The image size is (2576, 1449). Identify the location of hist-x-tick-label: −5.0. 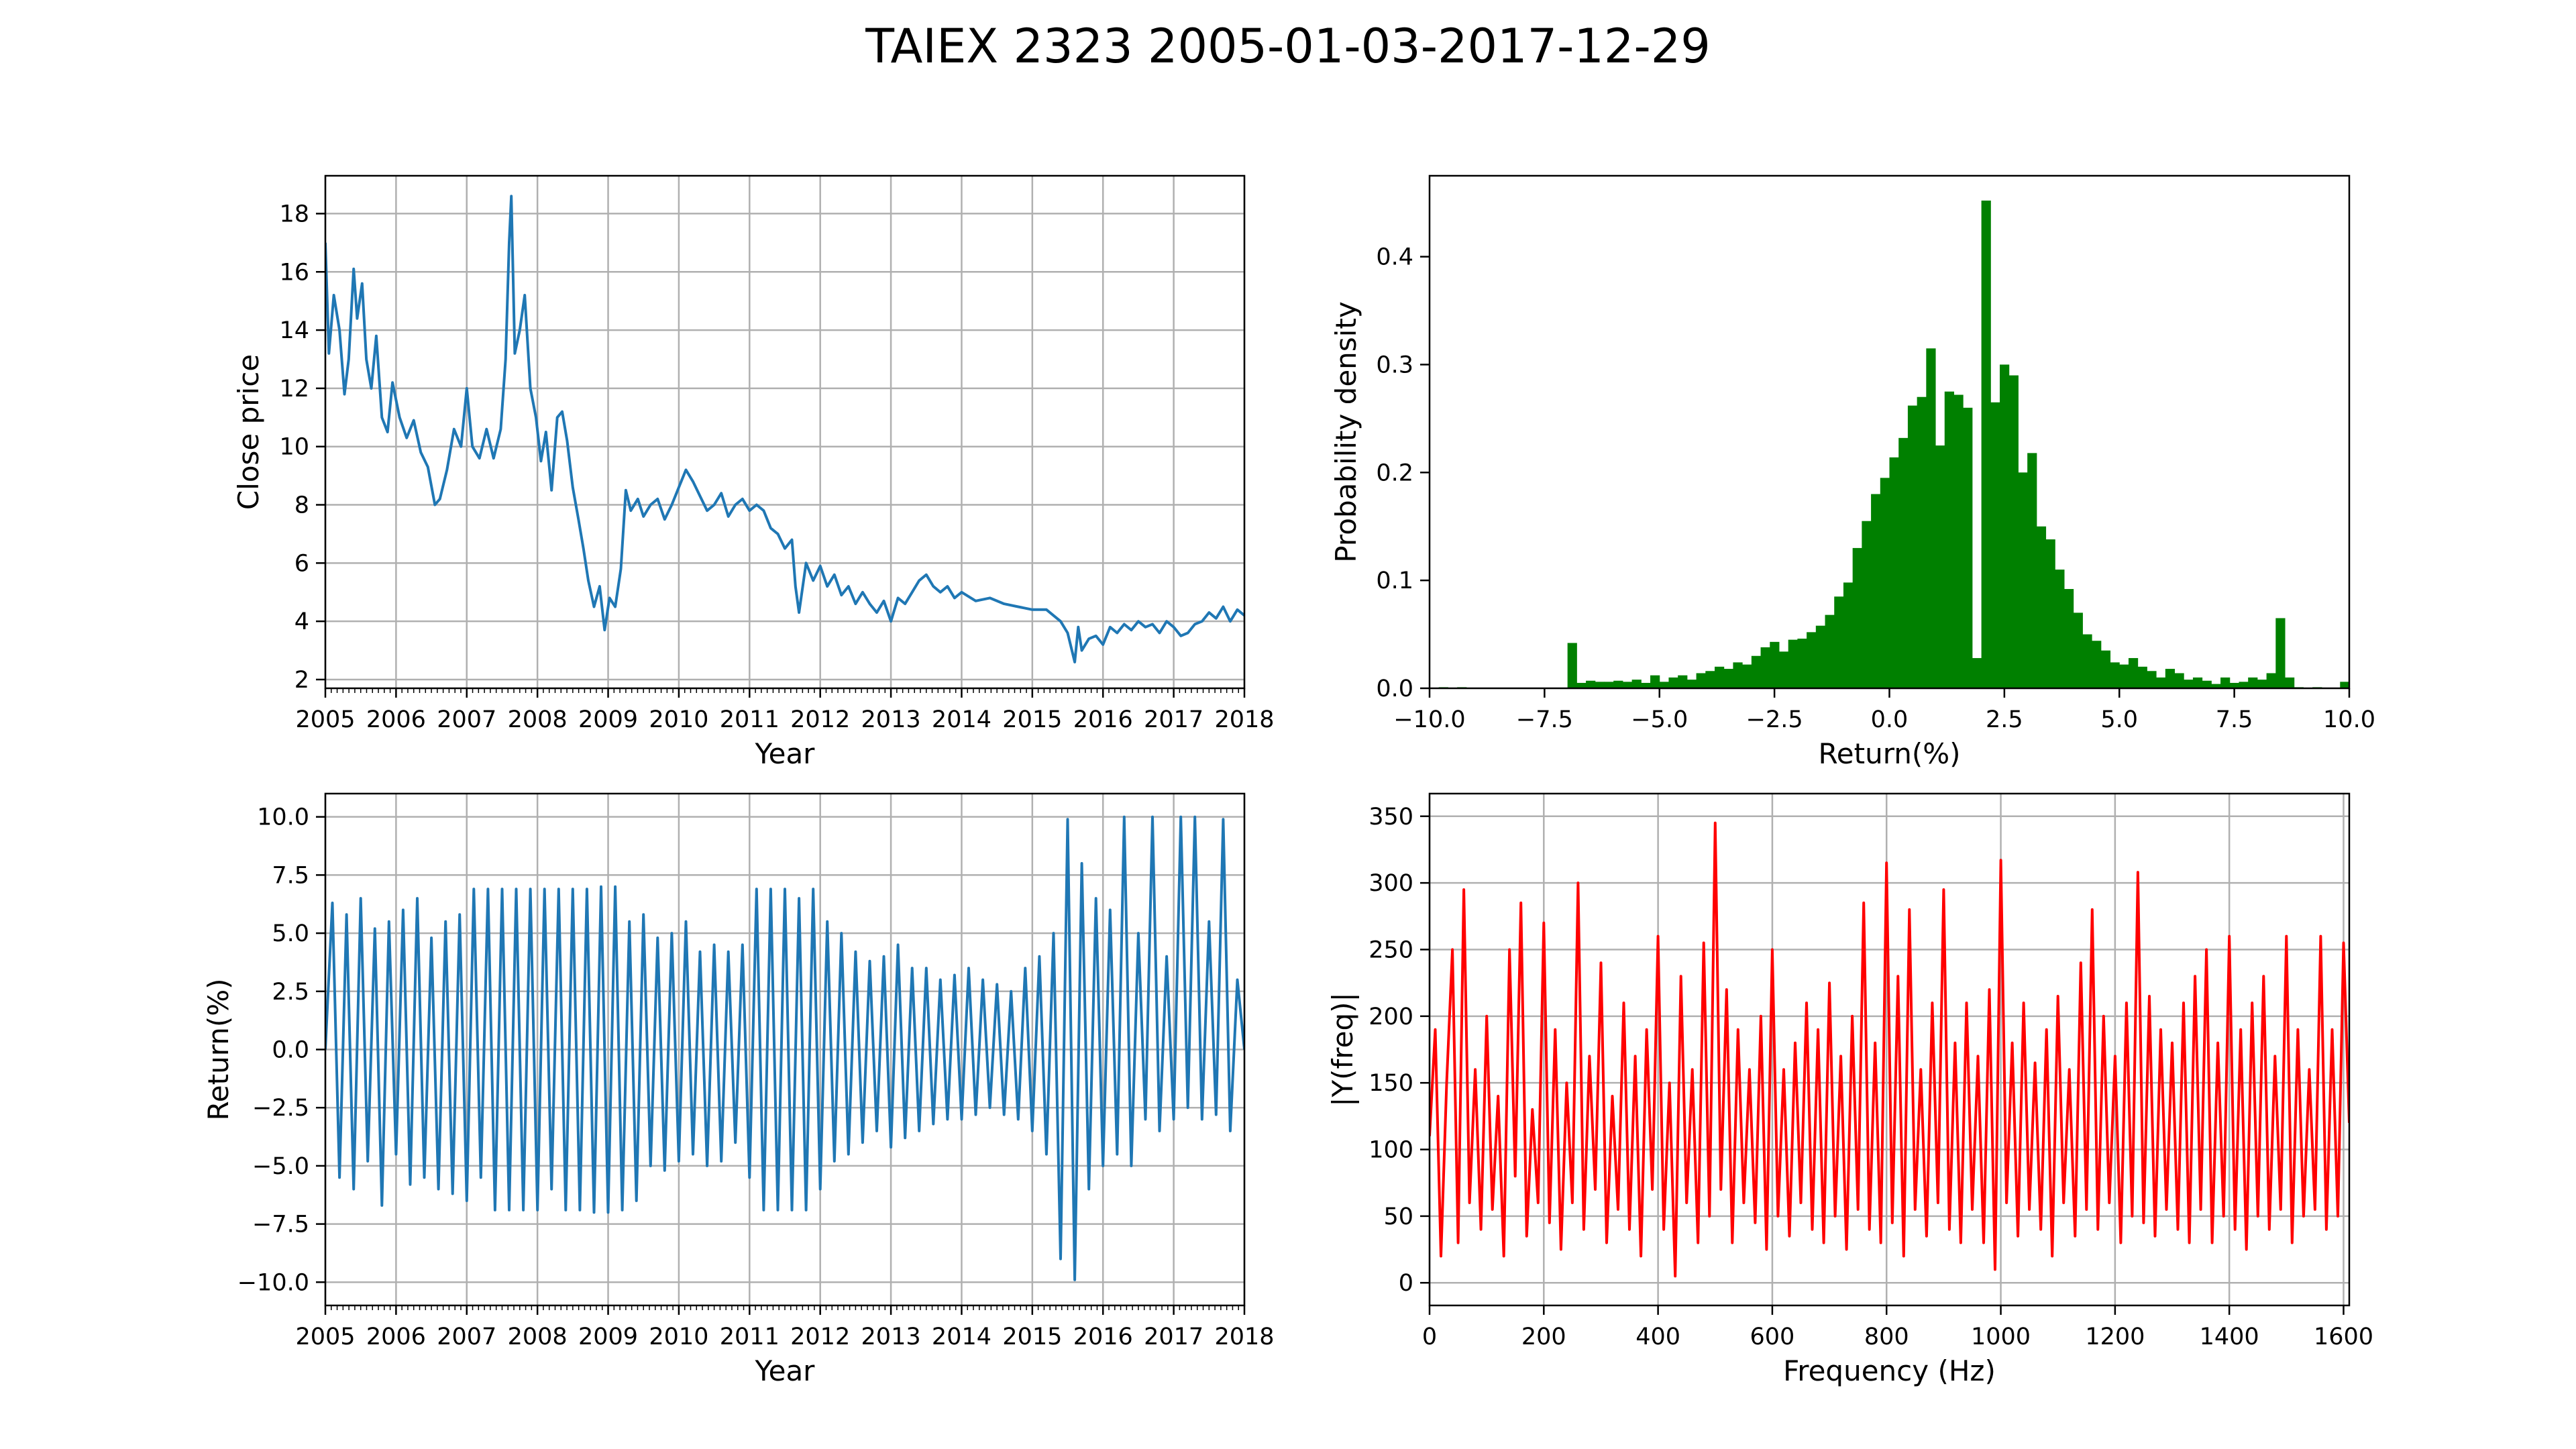
(1659, 719).